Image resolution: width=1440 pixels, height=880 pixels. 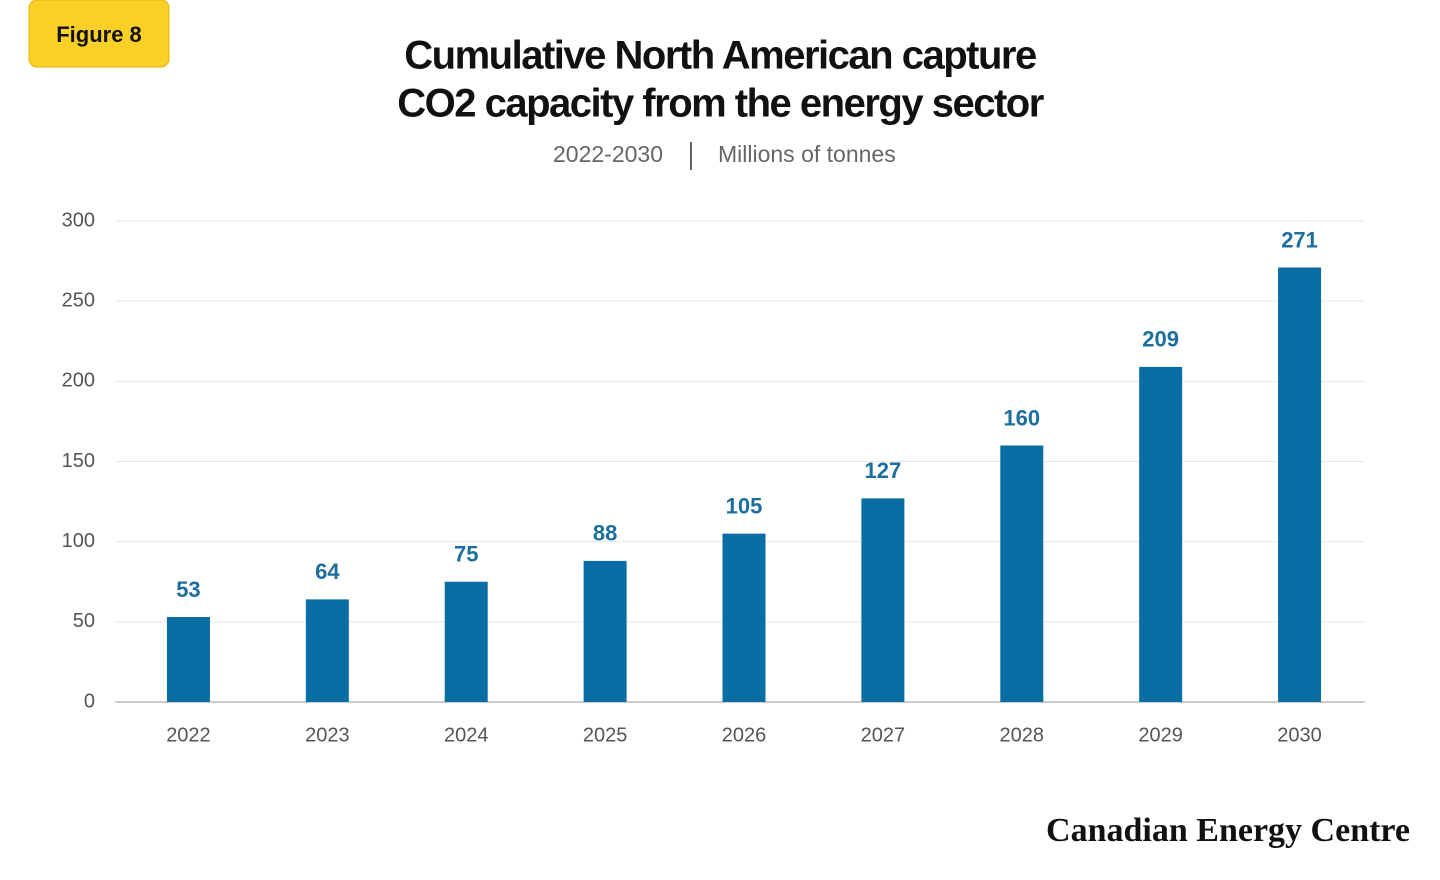 What do you see at coordinates (78, 541) in the screenshot?
I see `y-tick-label: 100` at bounding box center [78, 541].